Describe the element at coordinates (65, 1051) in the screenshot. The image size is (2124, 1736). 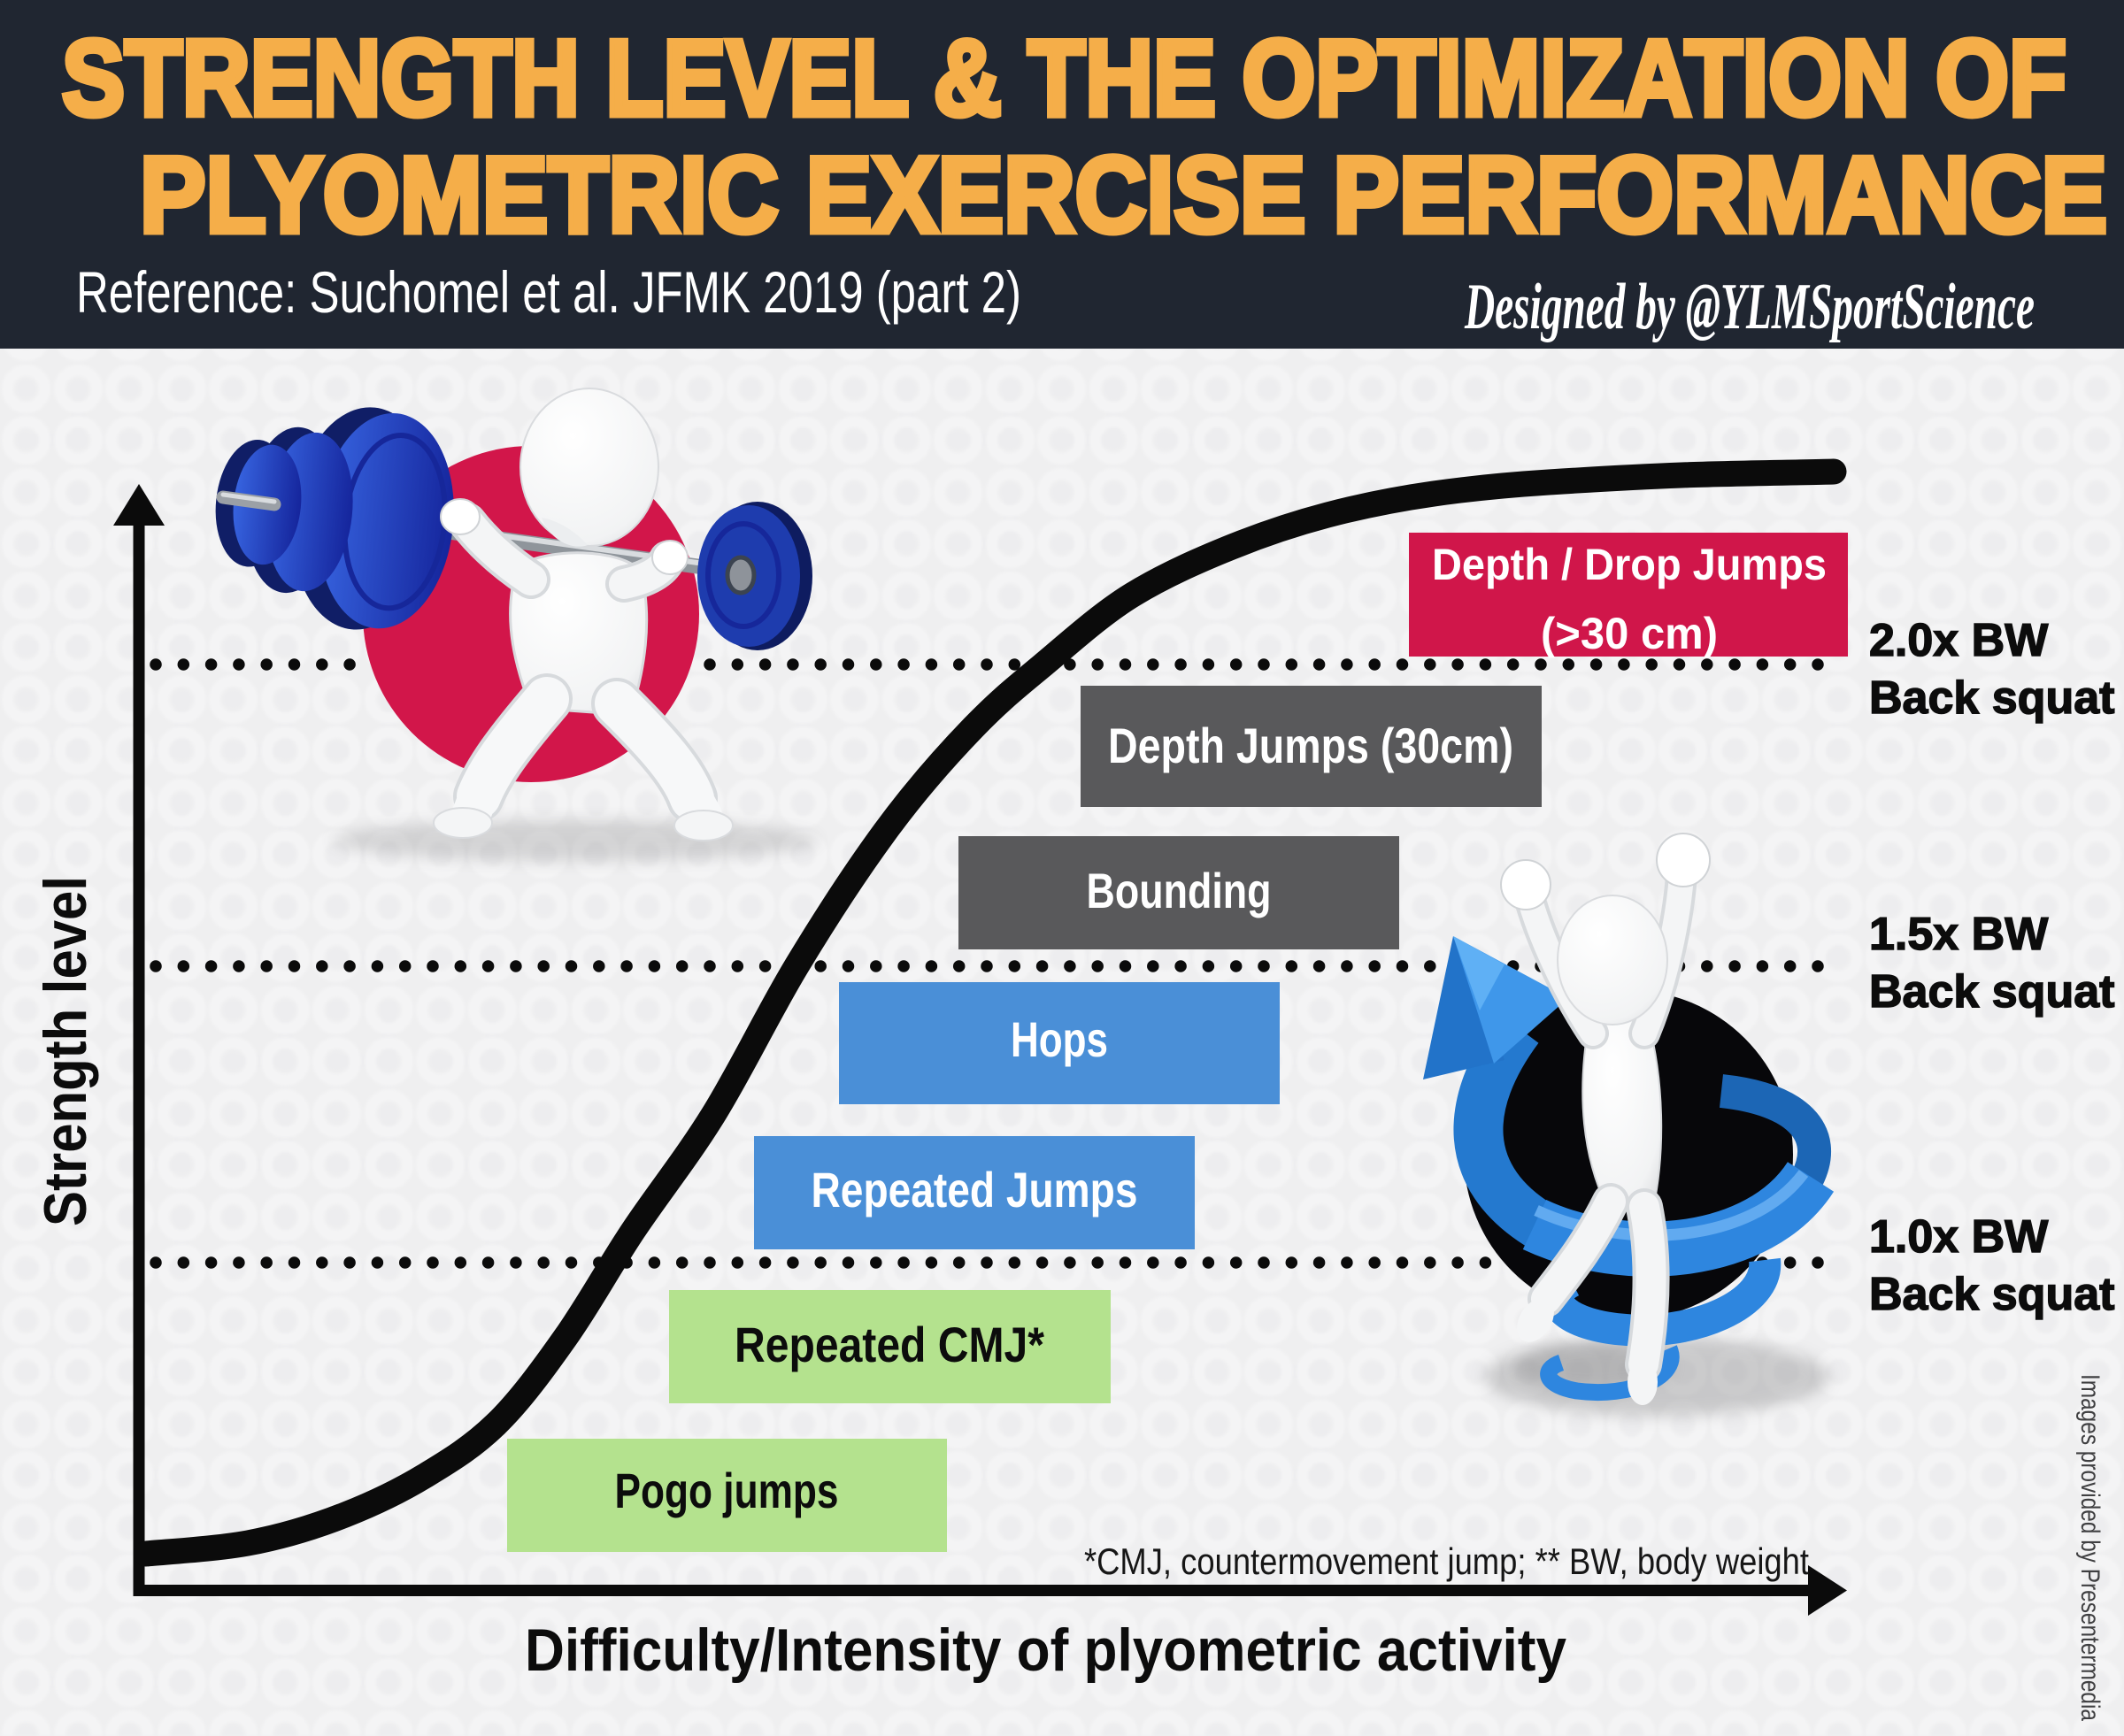
I see `svg-text: Strength level` at that location.